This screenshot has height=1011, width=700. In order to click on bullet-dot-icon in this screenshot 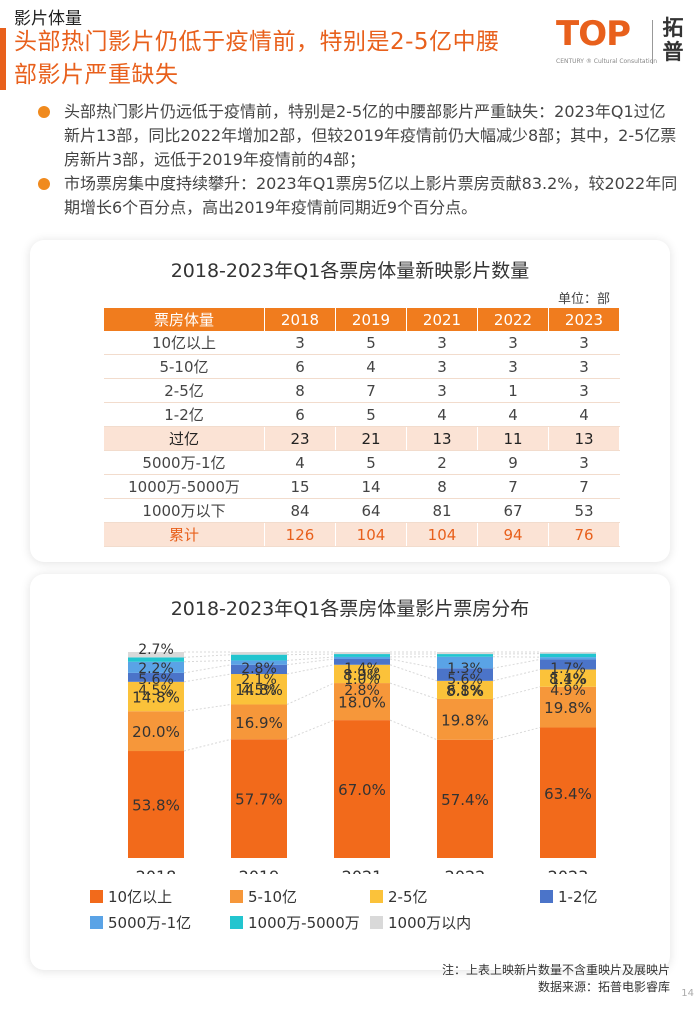, I will do `click(44, 184)`.